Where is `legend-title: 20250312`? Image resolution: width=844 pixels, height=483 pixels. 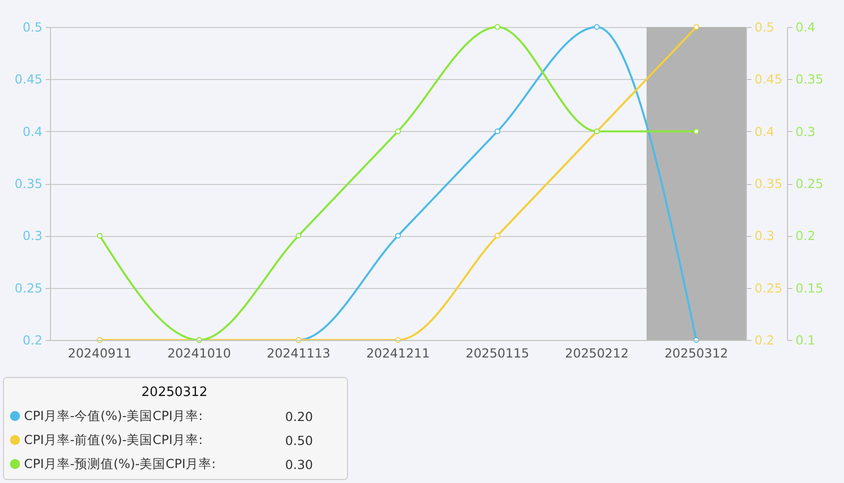
legend-title: 20250312 is located at coordinates (174, 393).